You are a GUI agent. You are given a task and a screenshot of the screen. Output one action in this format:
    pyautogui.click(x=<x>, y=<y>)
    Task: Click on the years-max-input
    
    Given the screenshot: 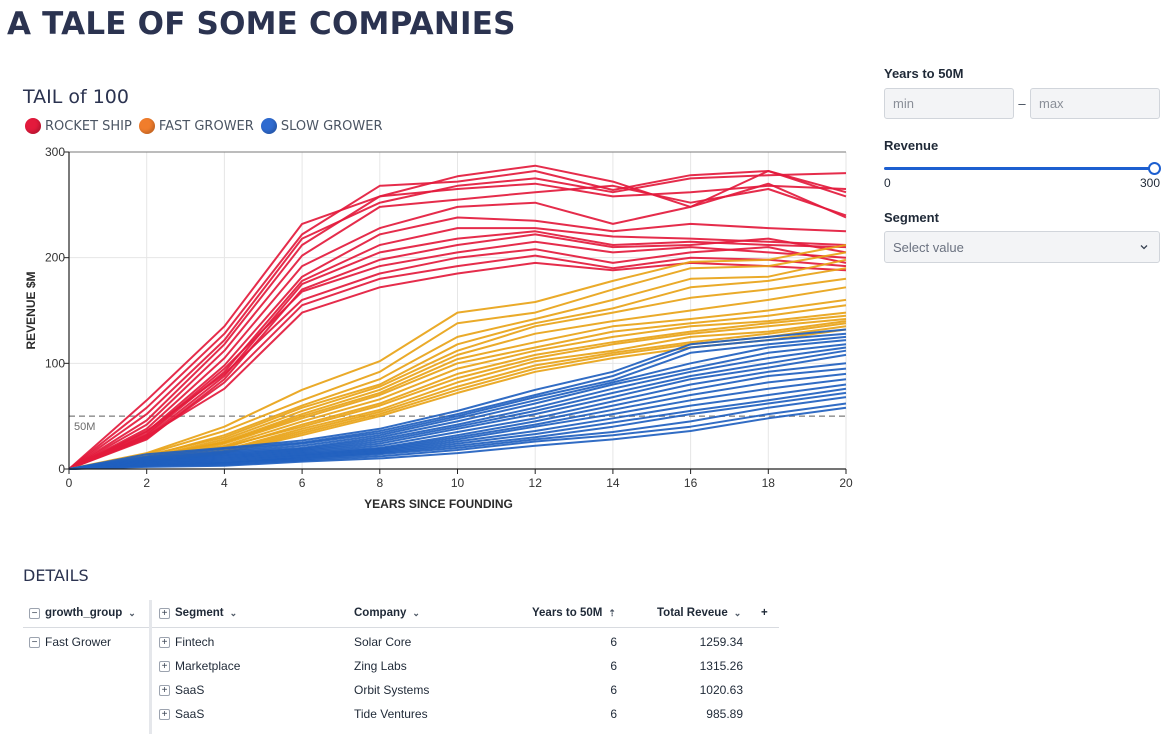 What is the action you would take?
    pyautogui.click(x=1095, y=103)
    